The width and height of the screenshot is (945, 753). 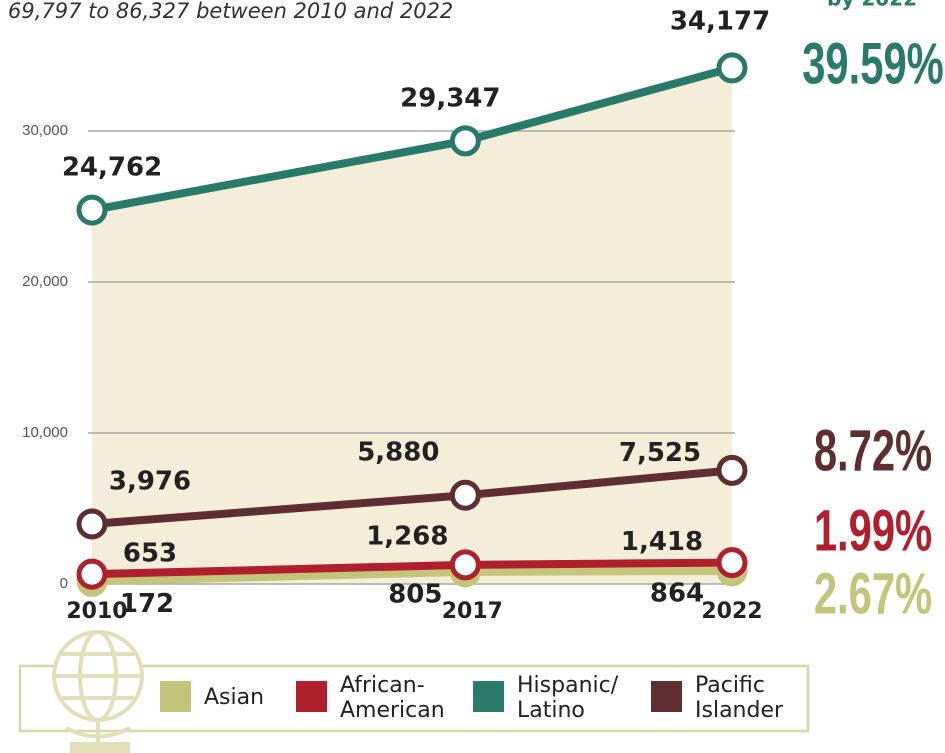 I want to click on share-label: 39.59%, so click(x=873, y=63).